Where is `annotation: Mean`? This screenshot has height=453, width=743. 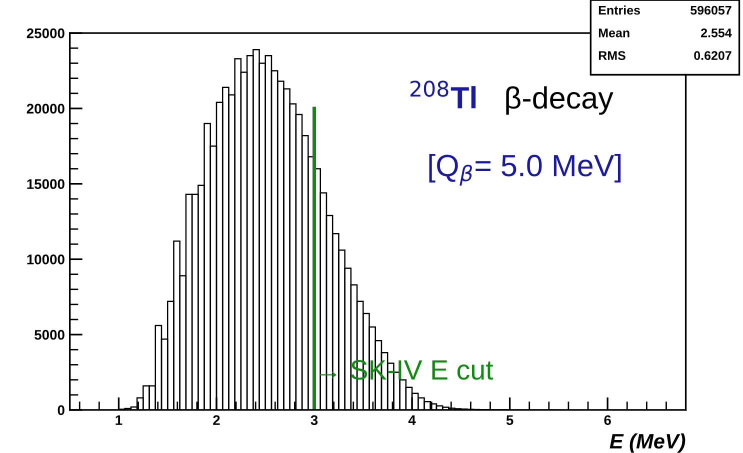
annotation: Mean is located at coordinates (614, 33).